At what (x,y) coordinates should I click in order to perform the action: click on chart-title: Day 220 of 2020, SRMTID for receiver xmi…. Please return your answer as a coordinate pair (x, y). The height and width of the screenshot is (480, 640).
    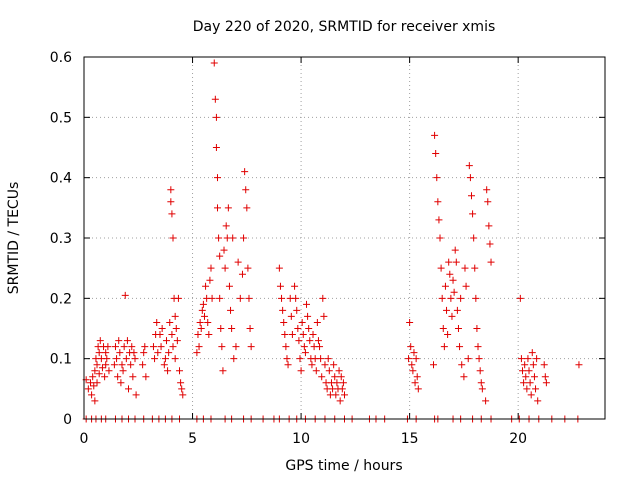
    Looking at the image, I should click on (344, 27).